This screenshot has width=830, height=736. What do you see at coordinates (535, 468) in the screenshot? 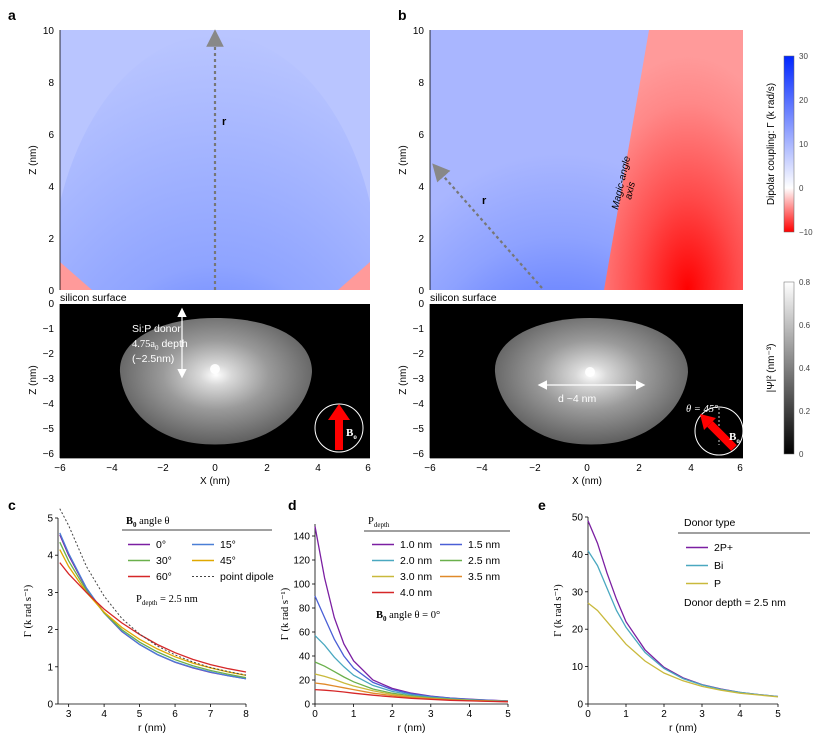
I see `panel-b-xtick-m2: −2` at bounding box center [535, 468].